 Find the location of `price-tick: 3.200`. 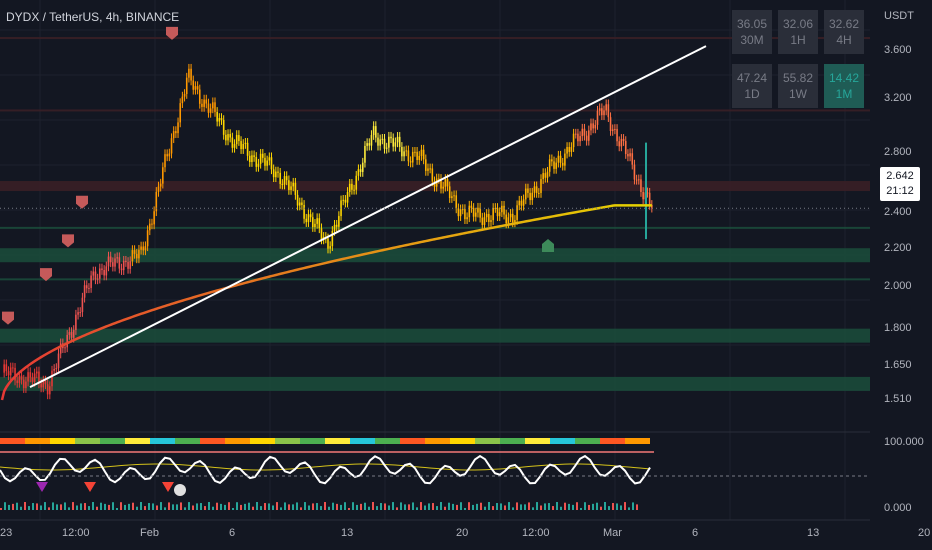

price-tick: 3.200 is located at coordinates (898, 98).